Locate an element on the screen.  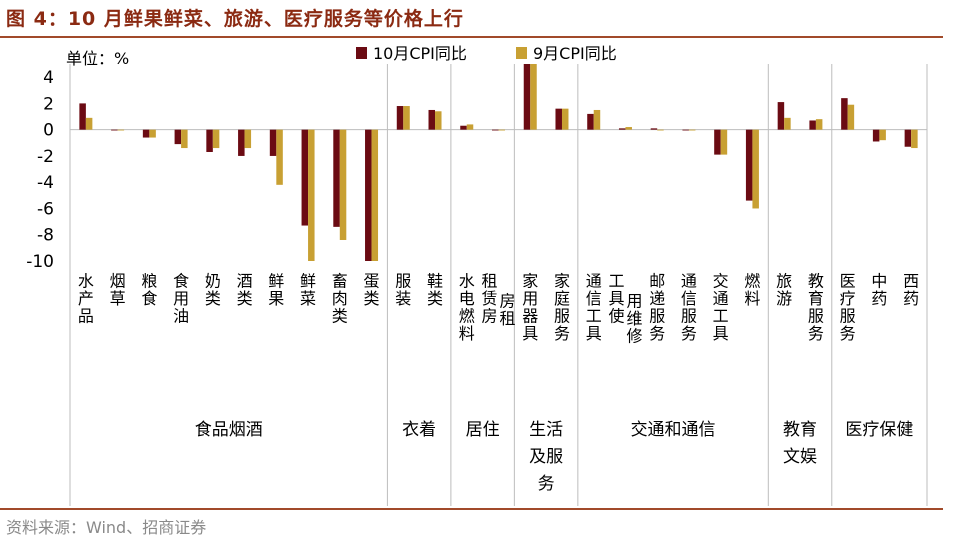
legend-label: 9月CPI同比 is located at coordinates (575, 53).